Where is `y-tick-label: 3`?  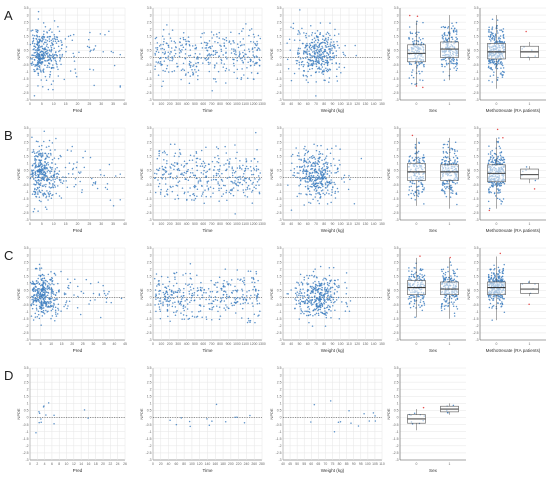
y-tick-label: 3 is located at coordinates (281, 255).